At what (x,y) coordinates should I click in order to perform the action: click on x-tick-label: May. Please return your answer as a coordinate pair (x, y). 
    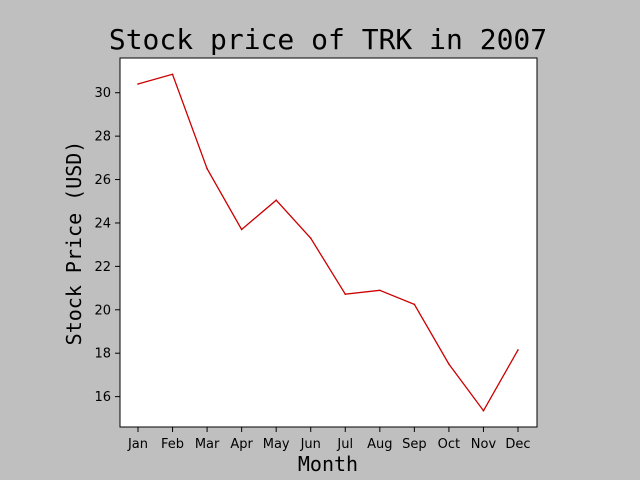
    Looking at the image, I should click on (276, 444).